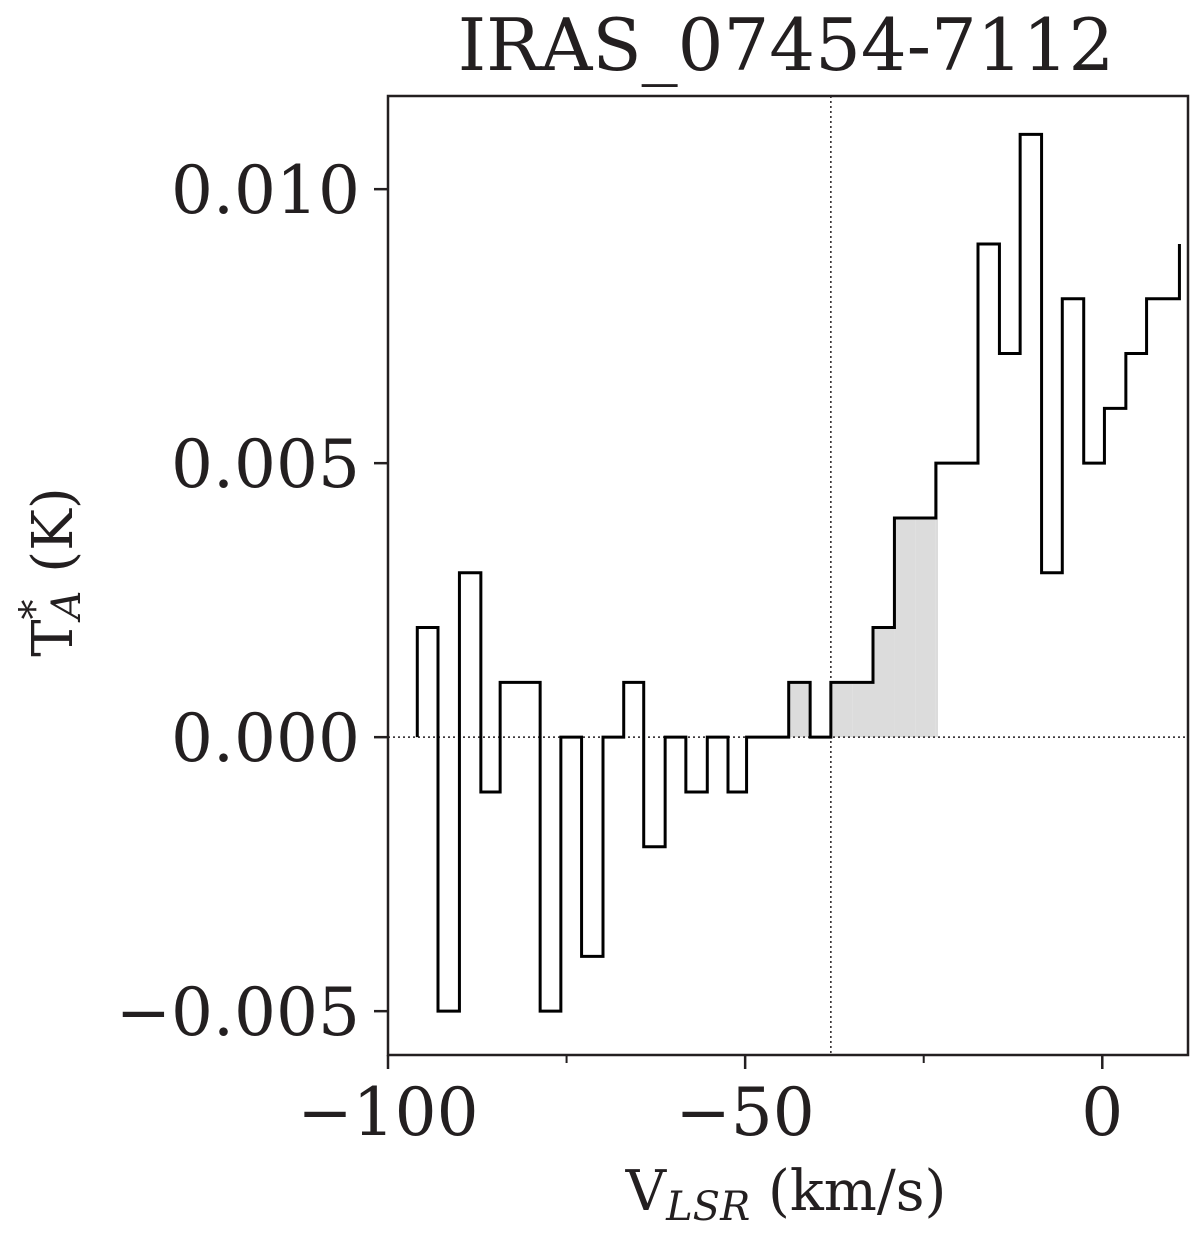 This screenshot has width=1200, height=1243. Describe the element at coordinates (848, 1191) in the screenshot. I see `x-axis-label-rest: (km/s)` at that location.